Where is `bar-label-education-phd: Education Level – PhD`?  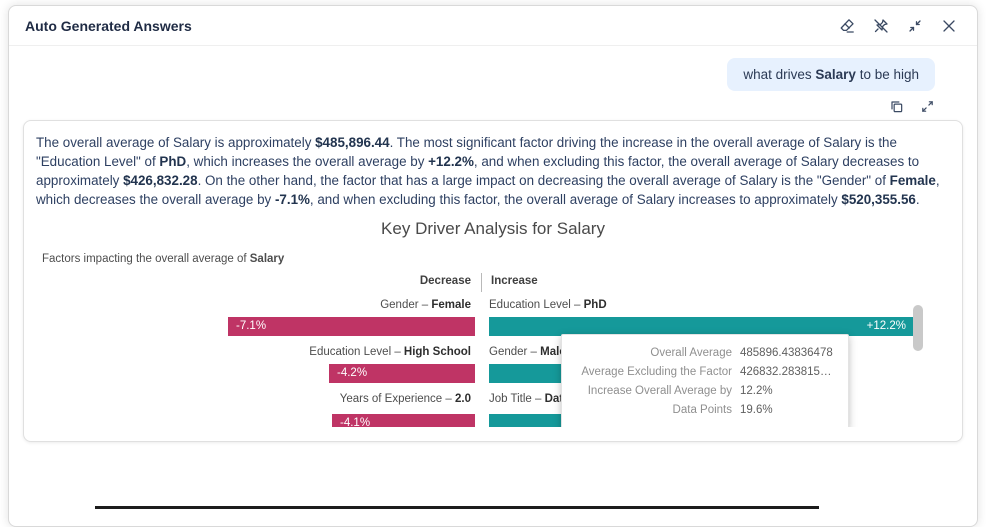 bar-label-education-phd: Education Level – PhD is located at coordinates (548, 305).